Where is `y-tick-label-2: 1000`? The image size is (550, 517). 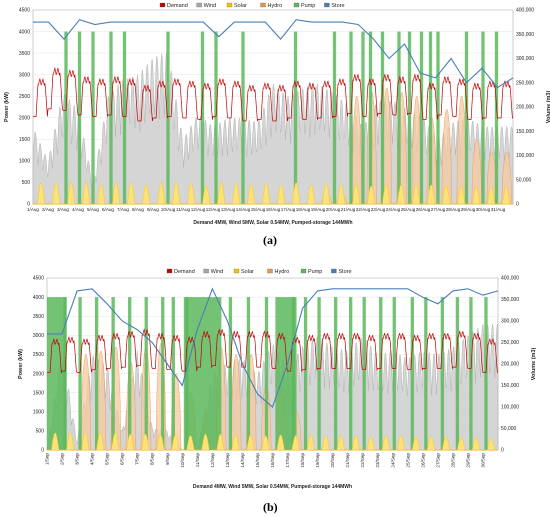 y-tick-label-2: 1000 is located at coordinates (24, 162).